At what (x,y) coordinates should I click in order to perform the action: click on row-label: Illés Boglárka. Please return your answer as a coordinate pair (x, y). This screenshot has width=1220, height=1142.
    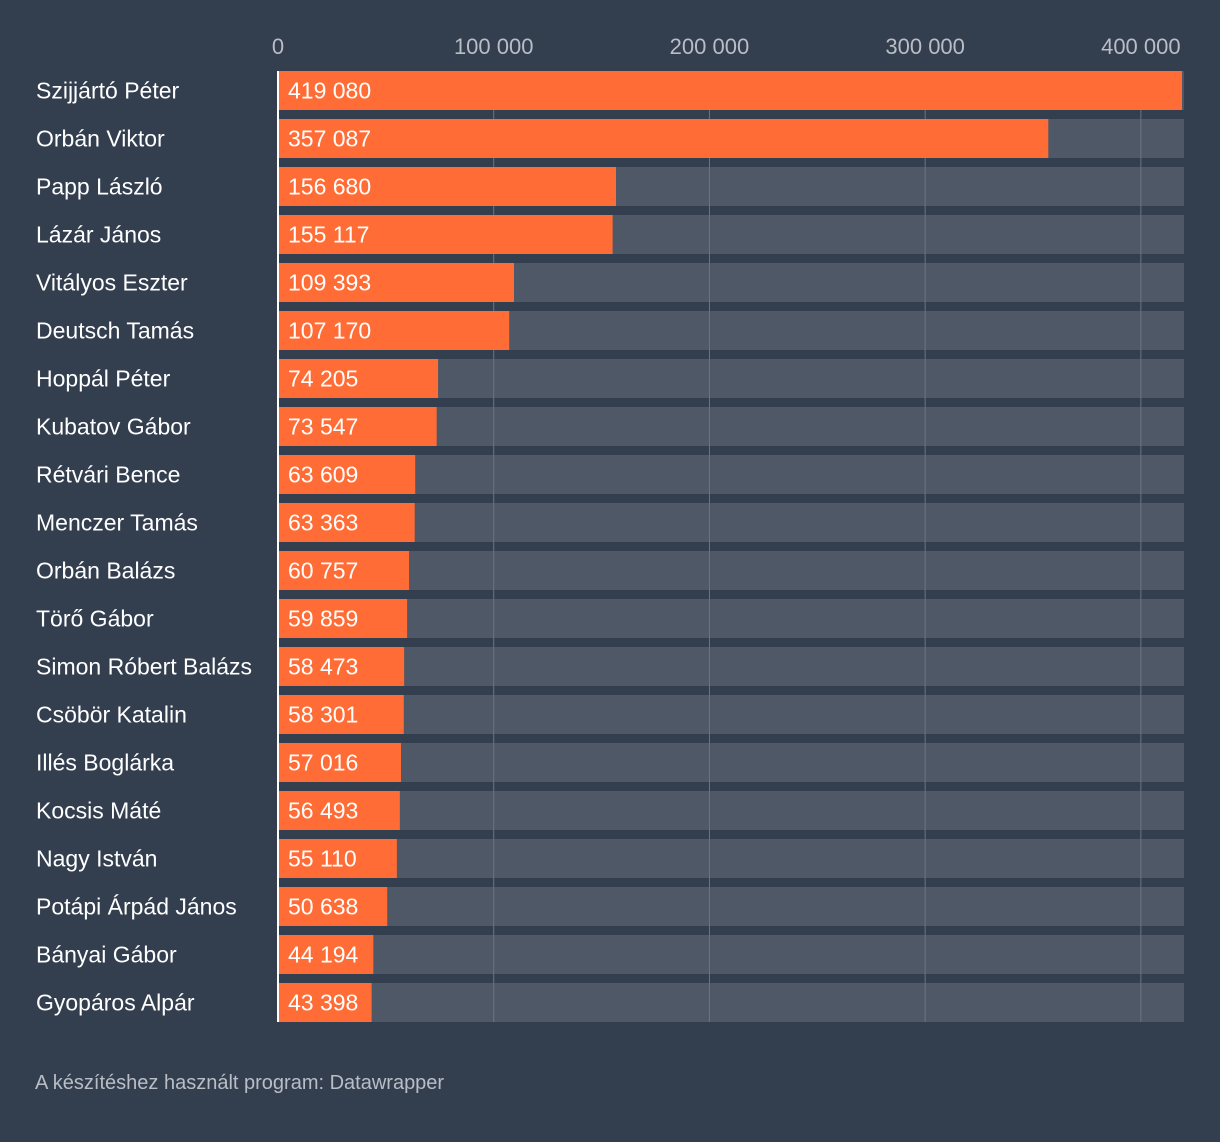
    Looking at the image, I should click on (105, 763).